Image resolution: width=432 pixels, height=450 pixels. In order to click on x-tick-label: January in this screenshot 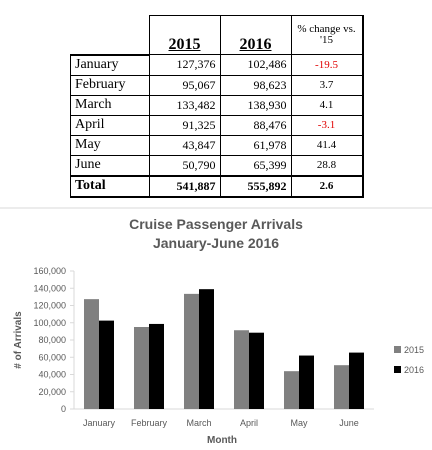, I will do `click(99, 423)`.